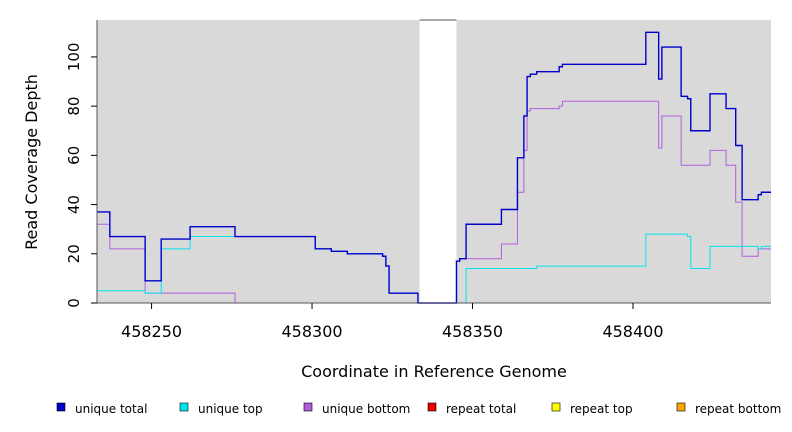 This screenshot has height=432, width=792. Describe the element at coordinates (632, 331) in the screenshot. I see `x-tick-label-458400: 458400` at that location.